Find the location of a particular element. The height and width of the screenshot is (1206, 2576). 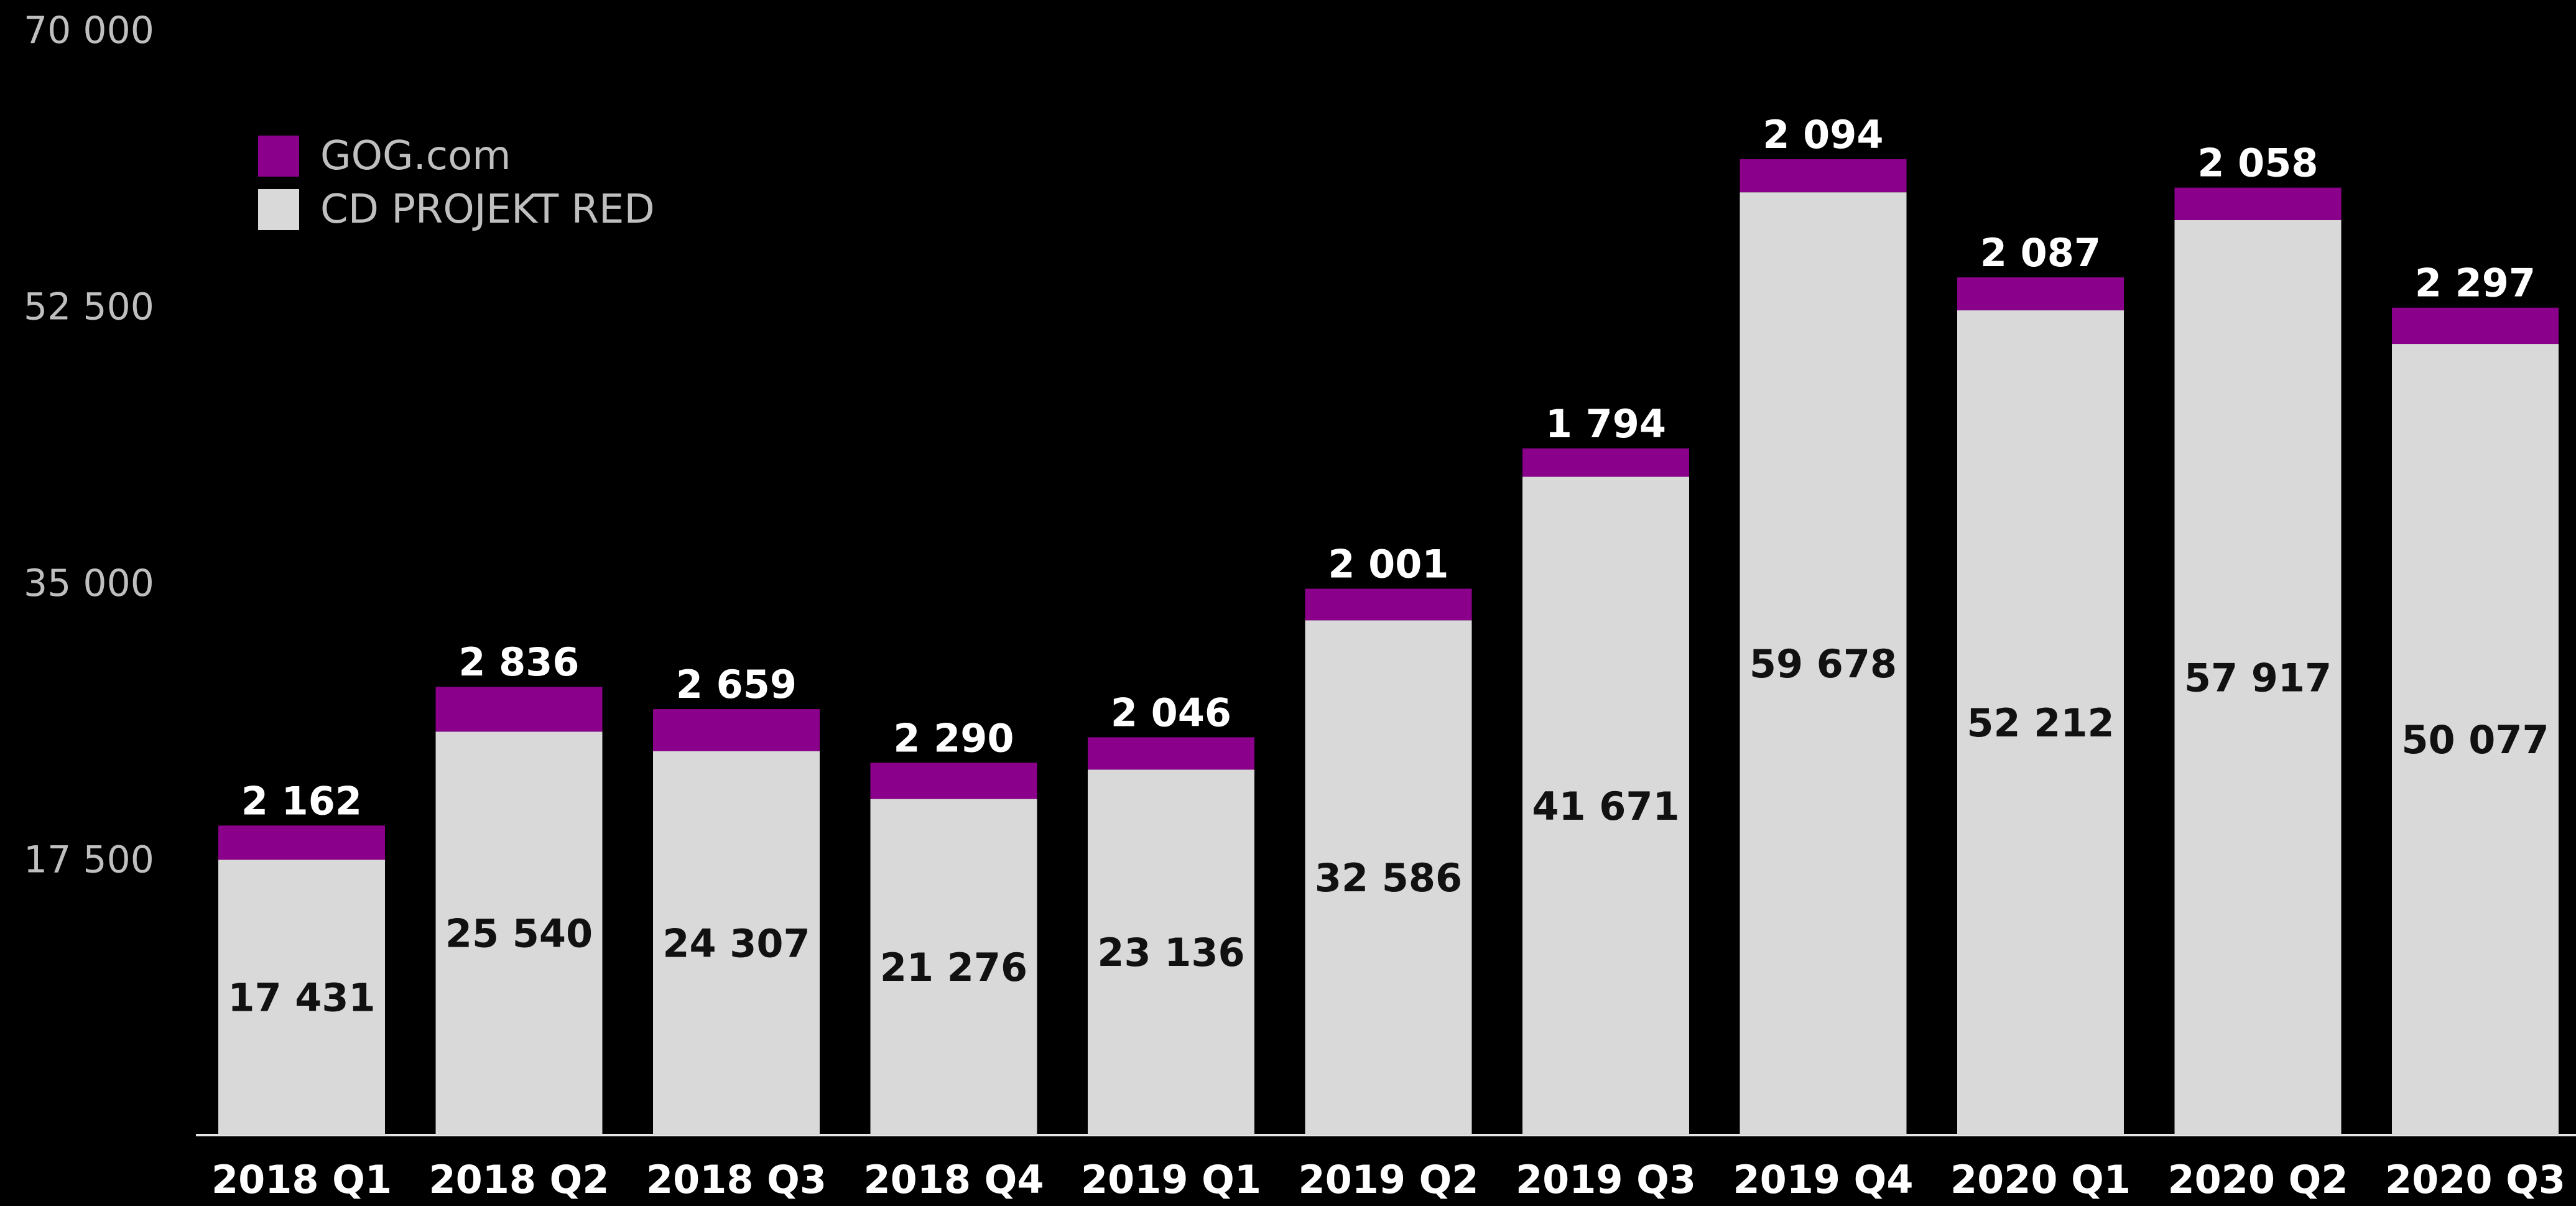

data-label-cd-projekt-red: 21 276 is located at coordinates (954, 967).